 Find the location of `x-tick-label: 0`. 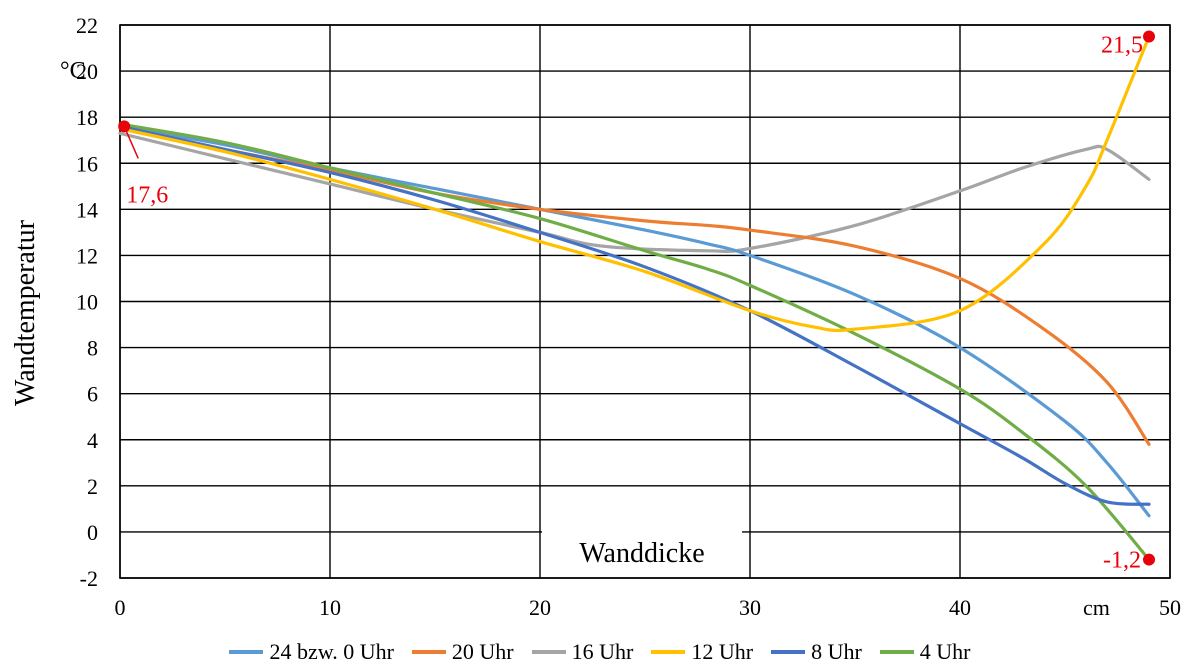

x-tick-label: 0 is located at coordinates (120, 607).